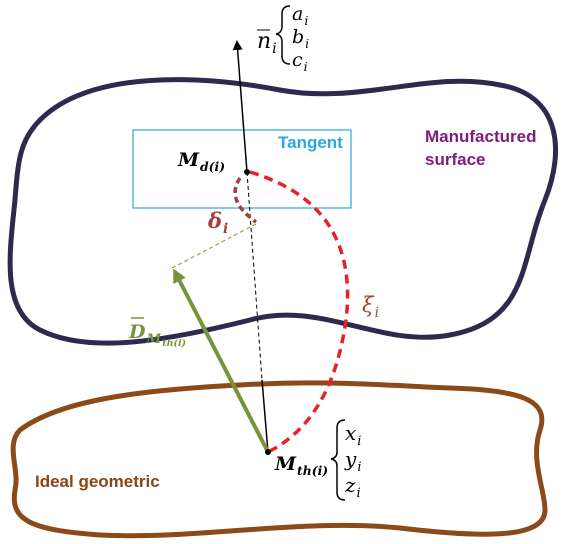 This screenshot has height=544, width=566. Describe the element at coordinates (297, 14) in the screenshot. I see `normal-component: a` at that location.